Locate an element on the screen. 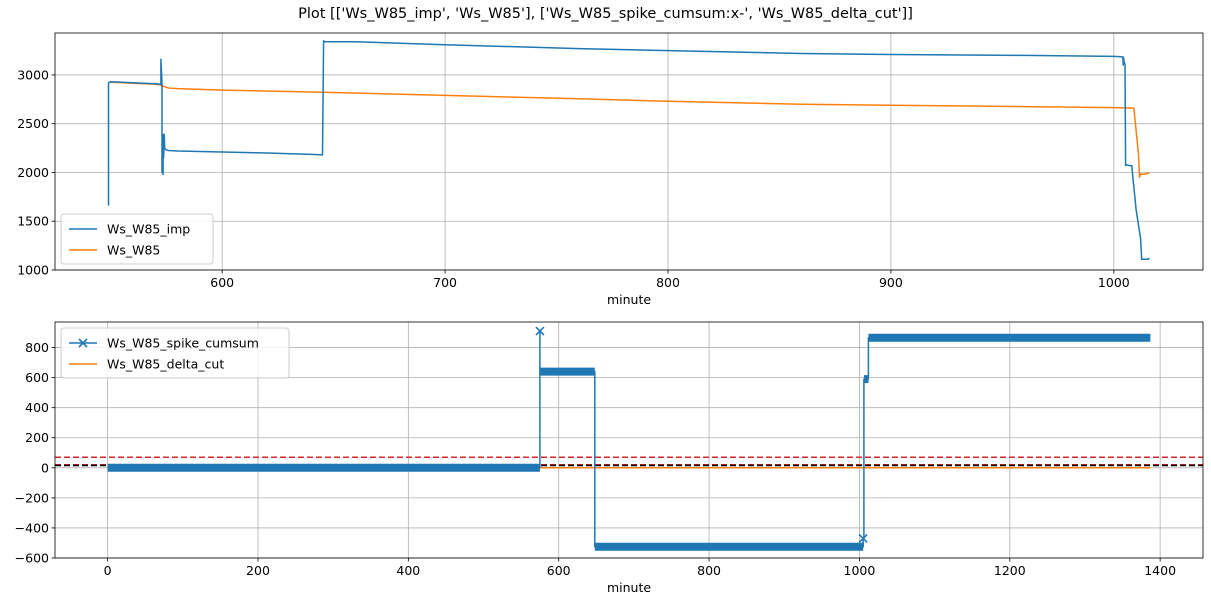  x-tick-label: 1400 is located at coordinates (1160, 570).